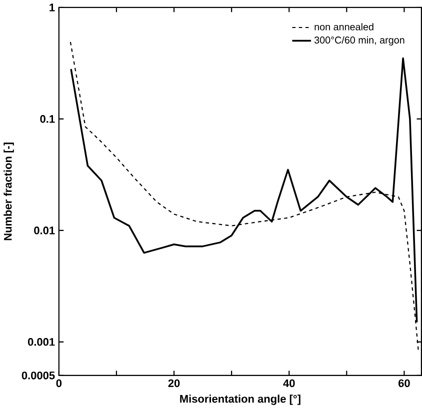  I want to click on legend-label: non annealed, so click(344, 27).